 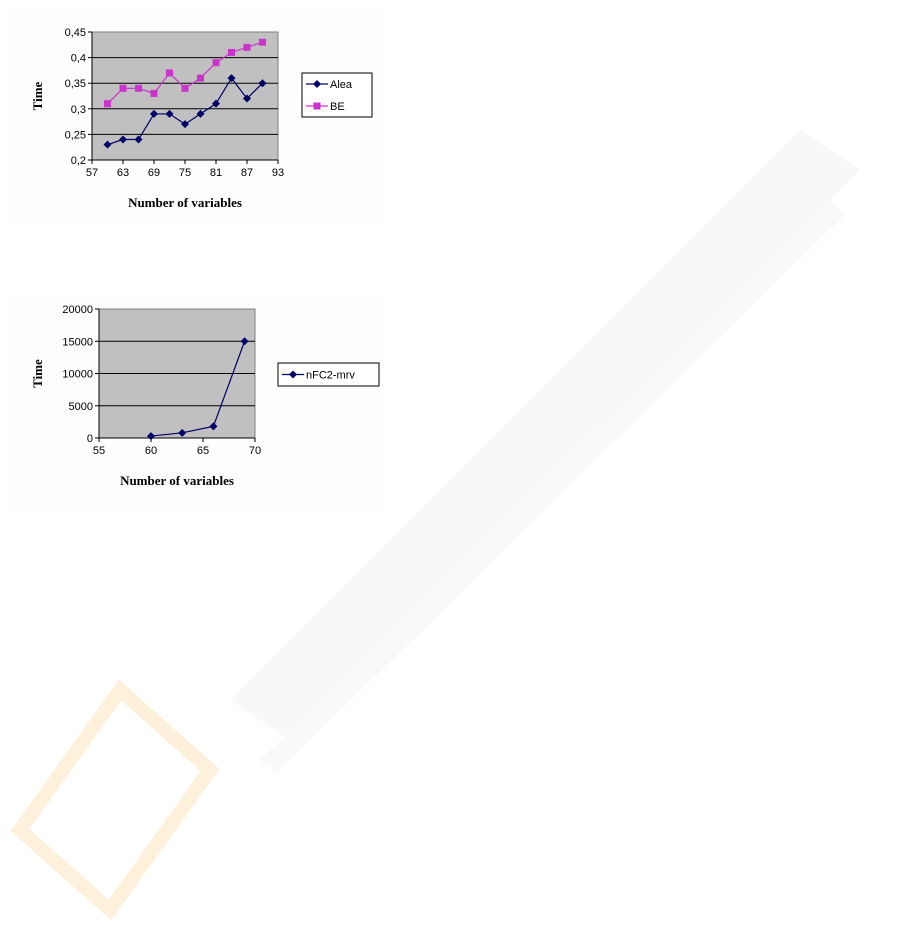 I want to click on legend: nFC2-mrv, so click(x=328, y=374).